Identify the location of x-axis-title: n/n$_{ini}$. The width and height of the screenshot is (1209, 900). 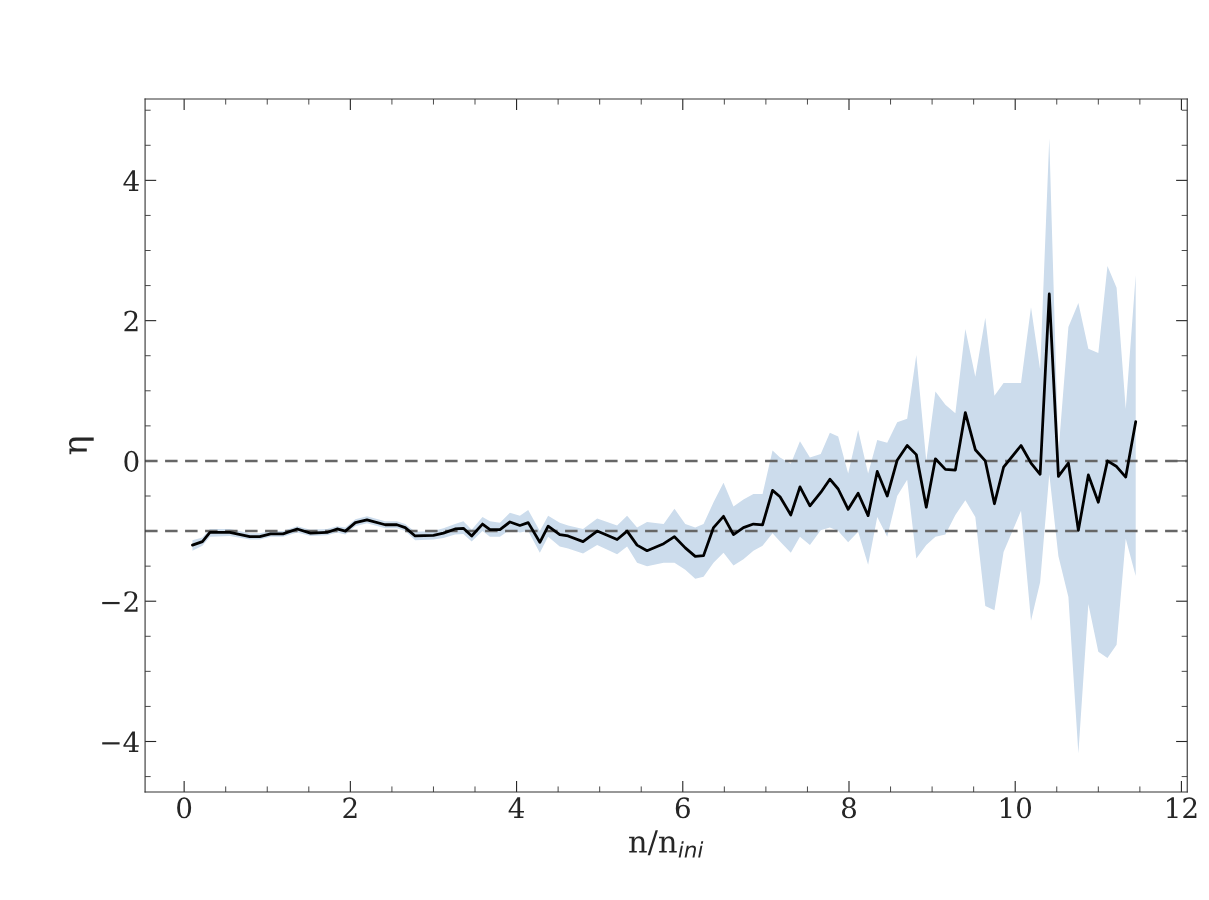
(666, 844).